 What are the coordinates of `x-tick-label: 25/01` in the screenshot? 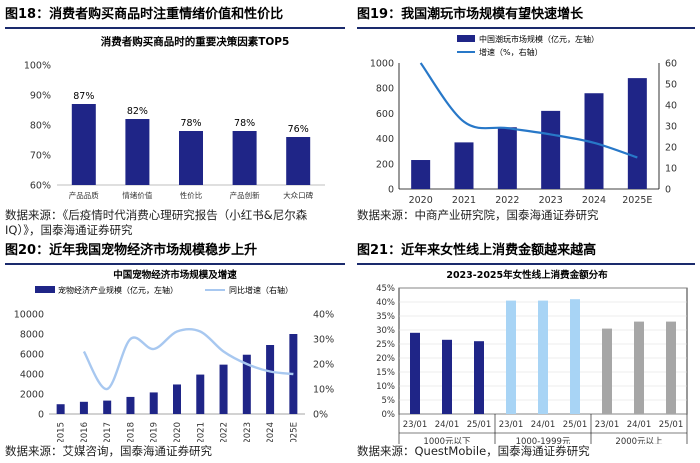 It's located at (671, 425).